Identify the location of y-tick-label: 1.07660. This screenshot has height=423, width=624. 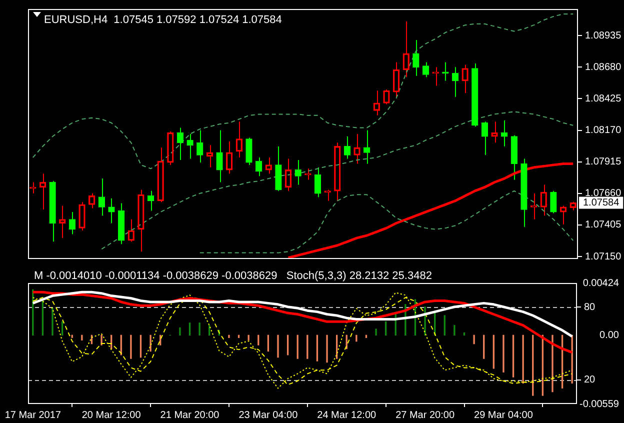
(603, 194).